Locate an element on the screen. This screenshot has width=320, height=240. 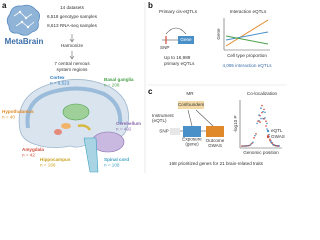
eqtl-count: Up to 16,989 is located at coordinates (177, 57).